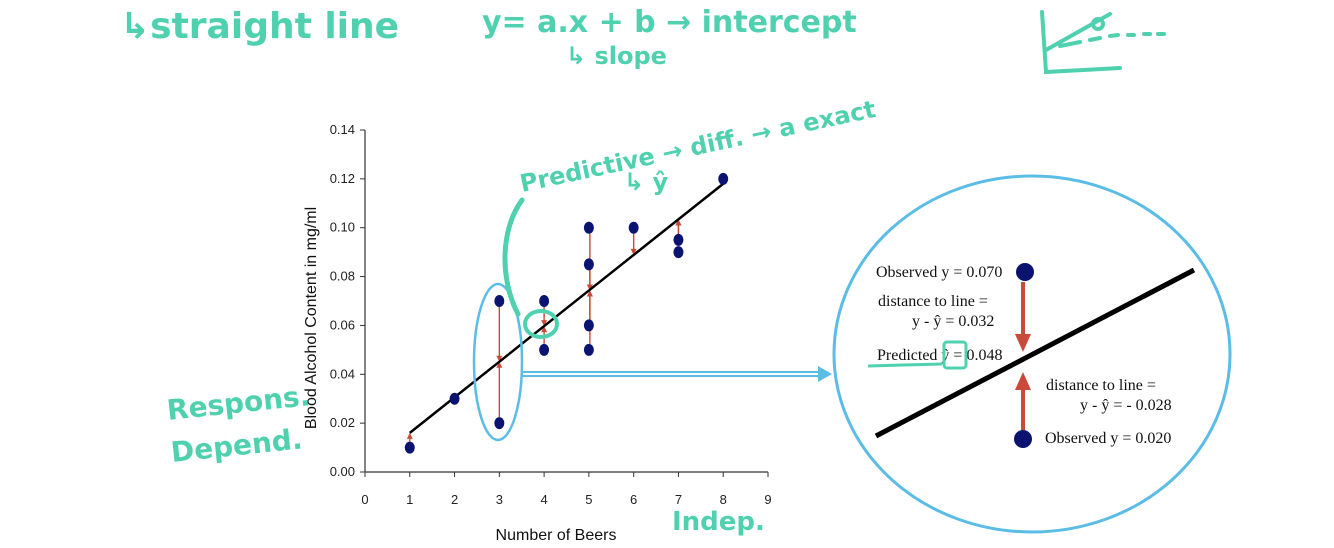 The width and height of the screenshot is (1334, 548). Describe the element at coordinates (513, 257) in the screenshot. I see `predictive-connector` at that location.